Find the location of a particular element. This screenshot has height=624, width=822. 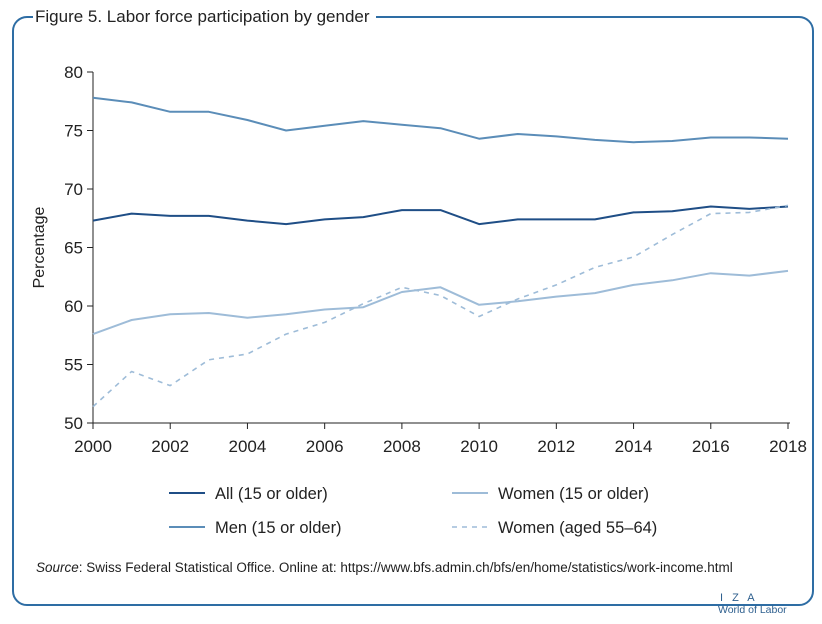

x-tick-label: 2012 is located at coordinates (556, 446).